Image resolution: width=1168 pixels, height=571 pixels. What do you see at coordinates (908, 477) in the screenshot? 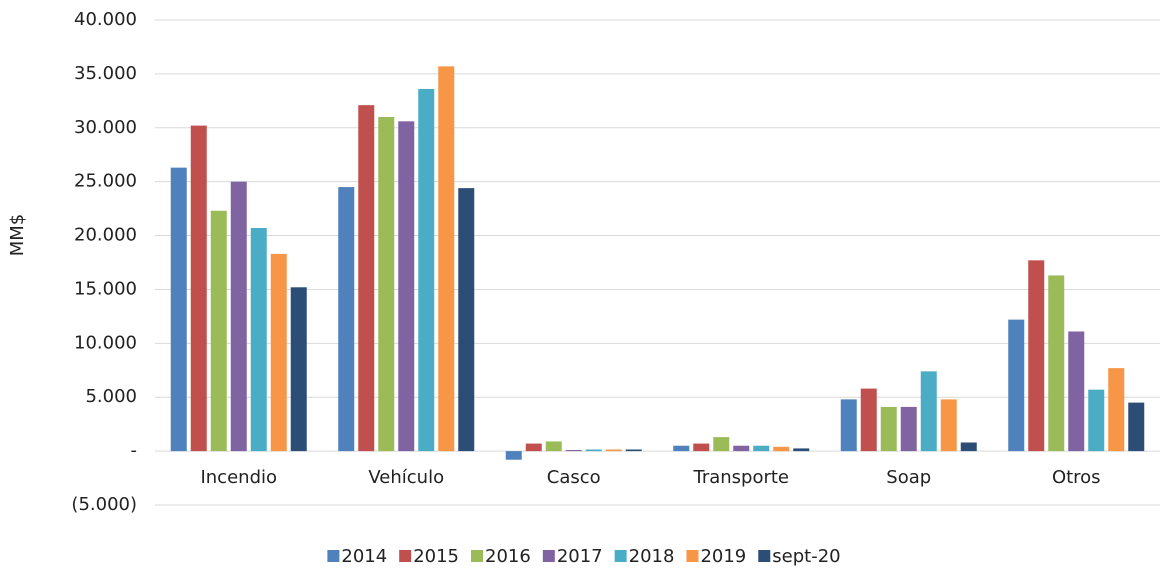
I see `x-tick-label: Soap` at bounding box center [908, 477].